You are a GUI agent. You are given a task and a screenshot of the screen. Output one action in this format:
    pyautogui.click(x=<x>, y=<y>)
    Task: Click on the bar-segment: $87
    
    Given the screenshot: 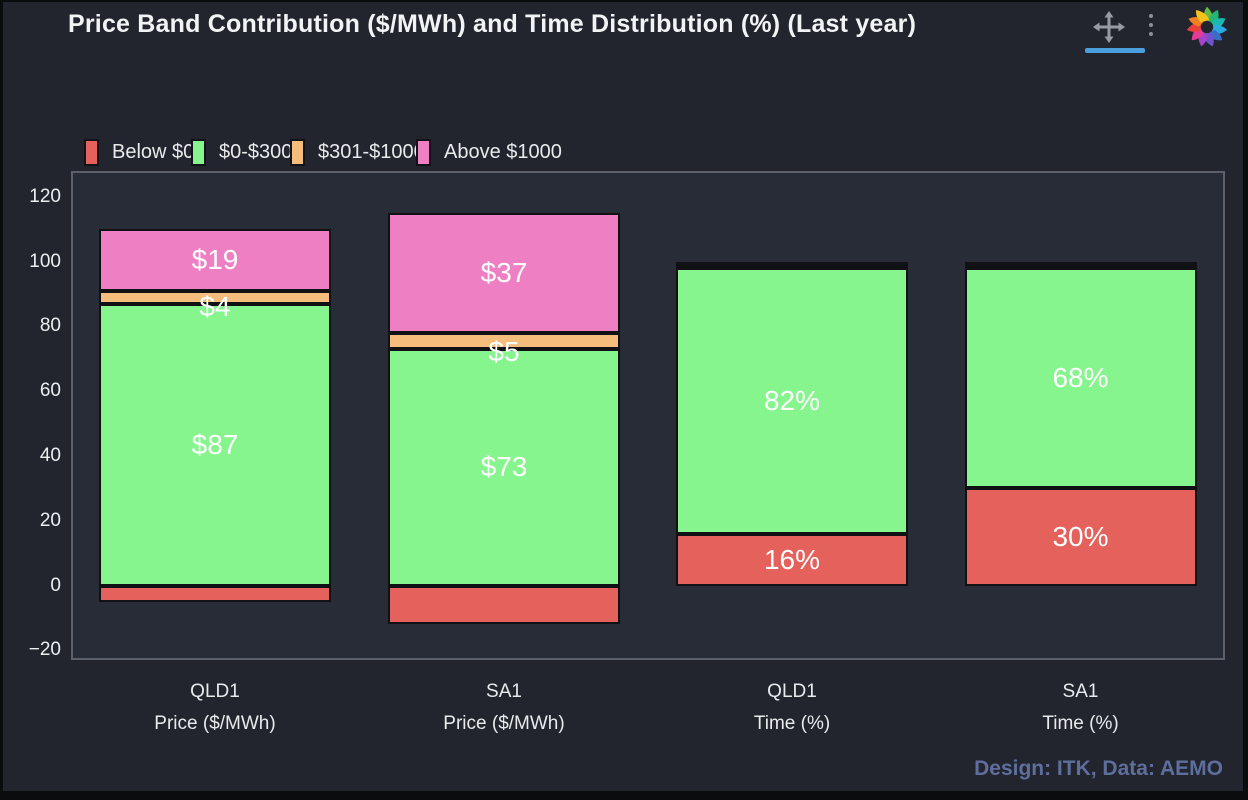 What is the action you would take?
    pyautogui.click(x=215, y=444)
    